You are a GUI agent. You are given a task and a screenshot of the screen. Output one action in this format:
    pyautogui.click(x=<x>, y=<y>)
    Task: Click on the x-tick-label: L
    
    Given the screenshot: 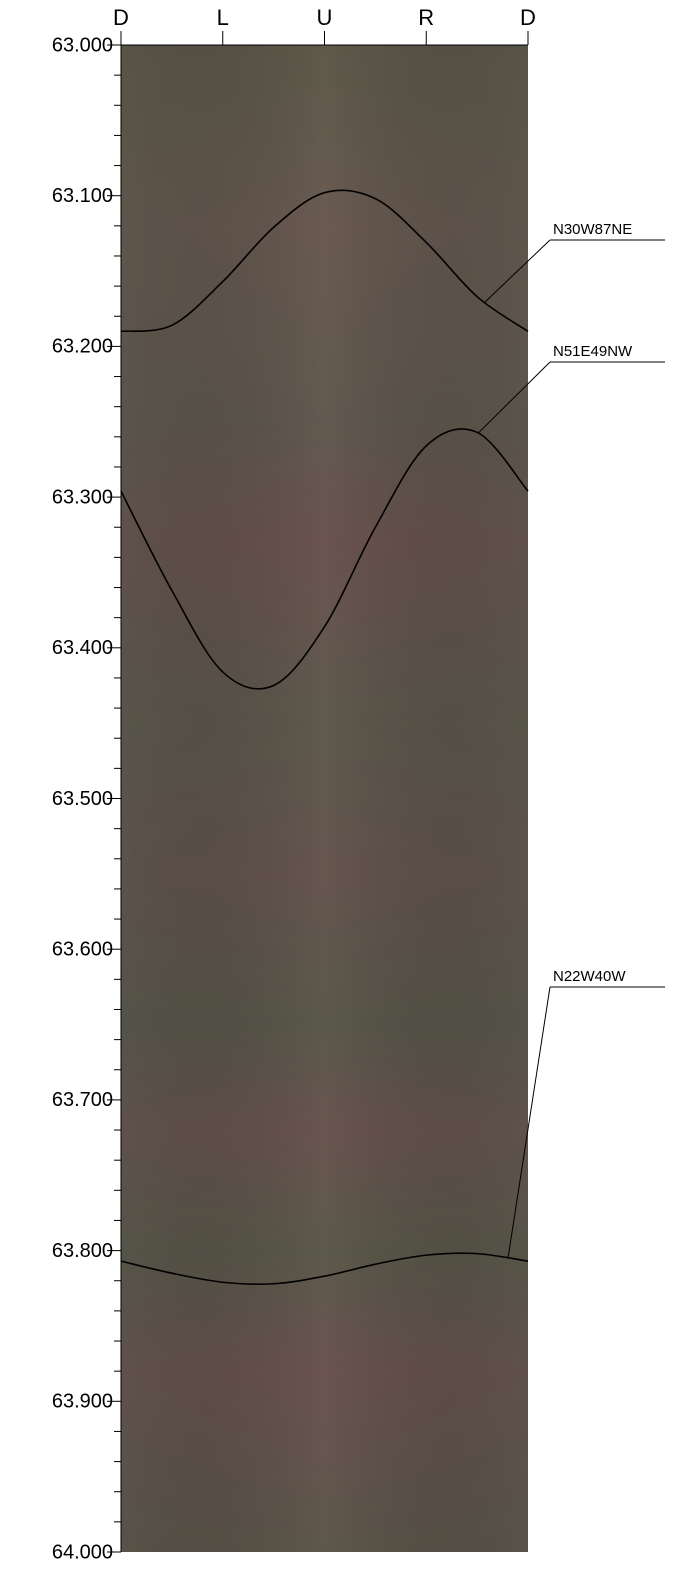 What is the action you would take?
    pyautogui.click(x=223, y=17)
    